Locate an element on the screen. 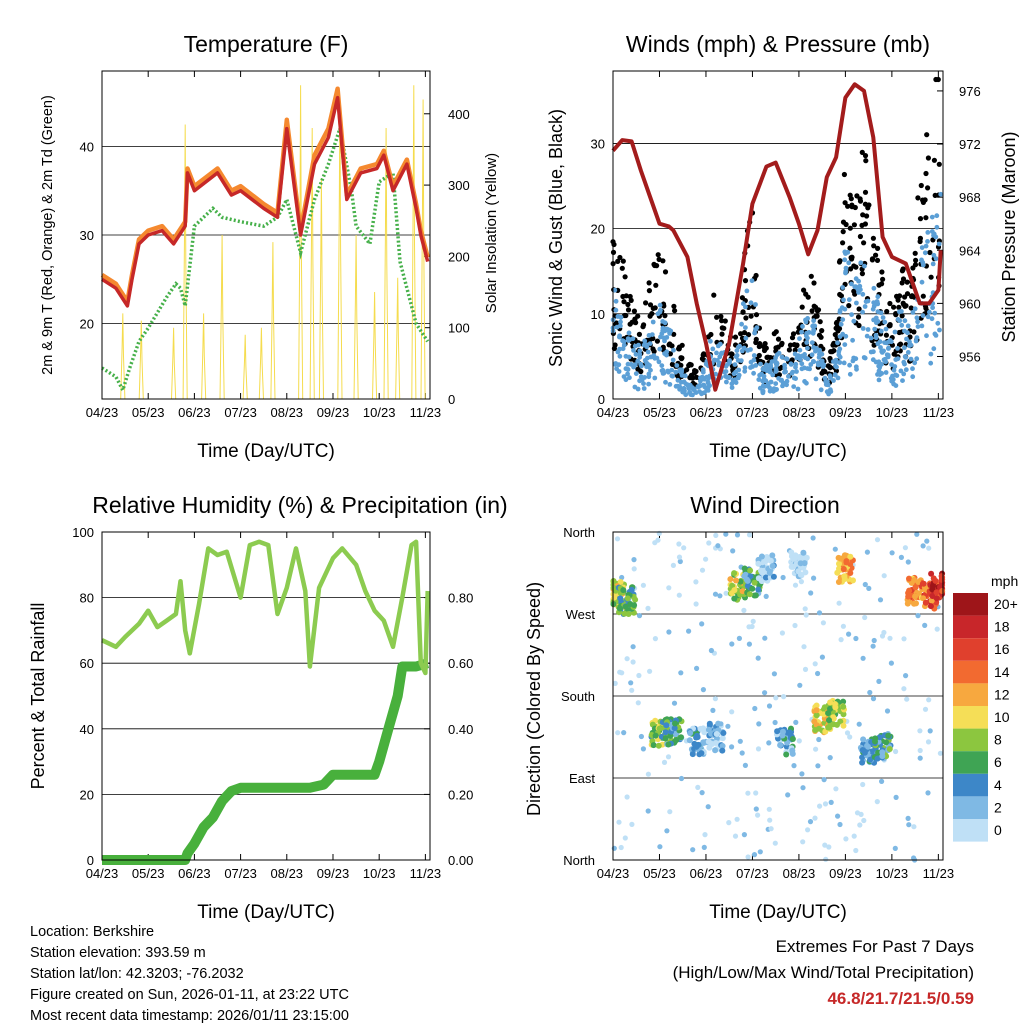  rh-line is located at coordinates (265, 607).